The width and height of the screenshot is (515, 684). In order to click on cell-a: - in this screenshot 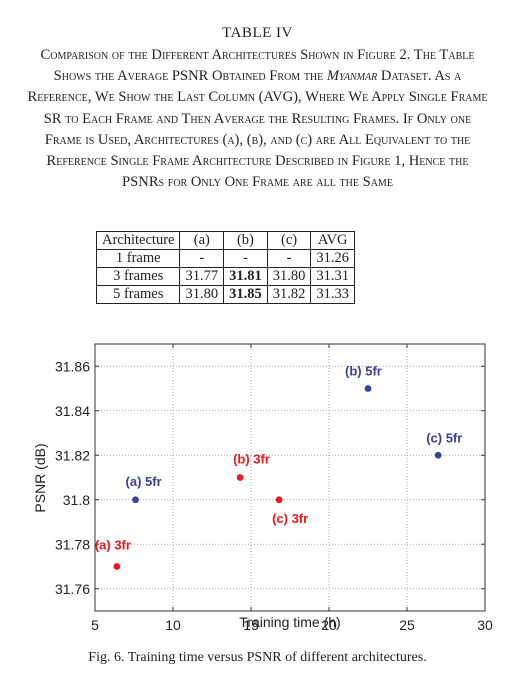, I will do `click(202, 258)`.